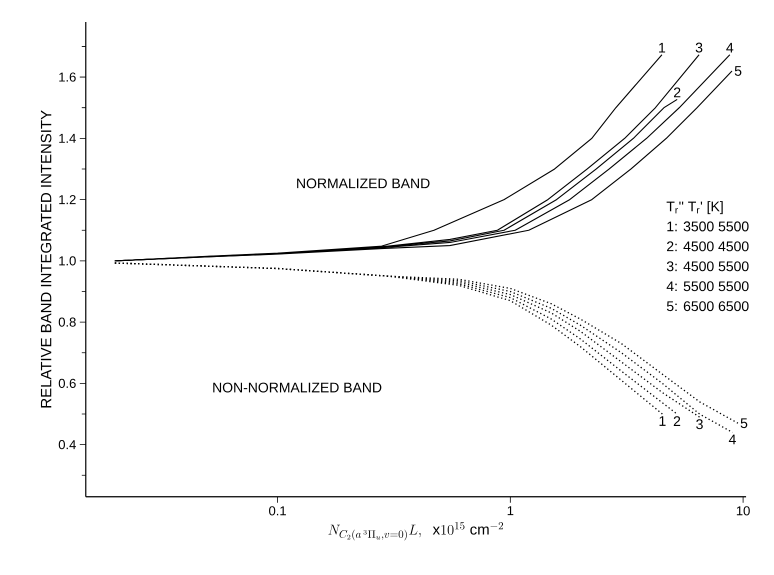 This screenshot has height=575, width=774. I want to click on y-tick-label: 0.8, so click(67, 322).